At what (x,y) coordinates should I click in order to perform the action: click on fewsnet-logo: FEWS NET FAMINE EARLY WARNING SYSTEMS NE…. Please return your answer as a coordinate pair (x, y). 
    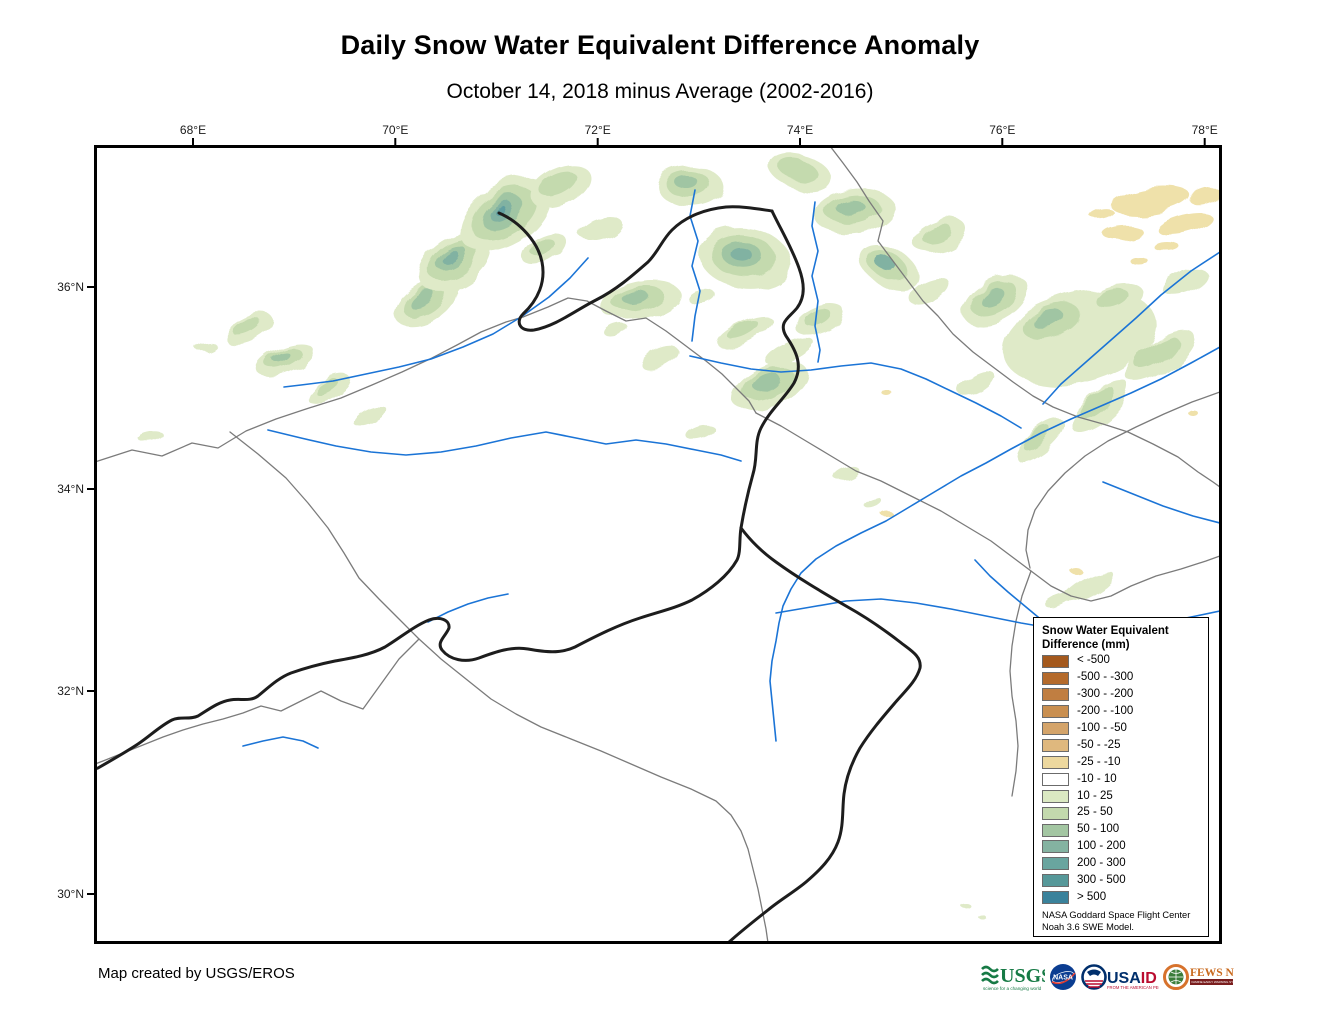
    Looking at the image, I should click on (1199, 977).